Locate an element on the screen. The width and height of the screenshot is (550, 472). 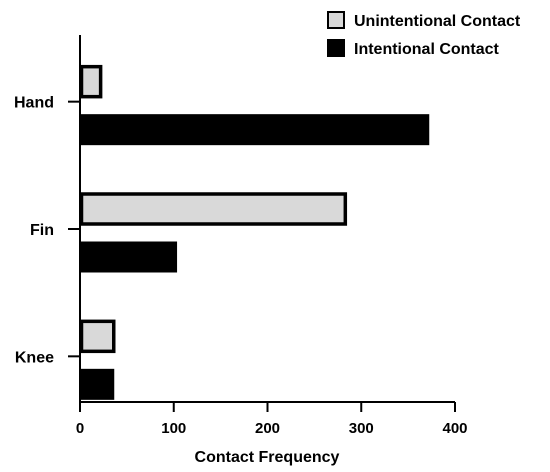
x-axis-title: Contact Frequency is located at coordinates (267, 457).